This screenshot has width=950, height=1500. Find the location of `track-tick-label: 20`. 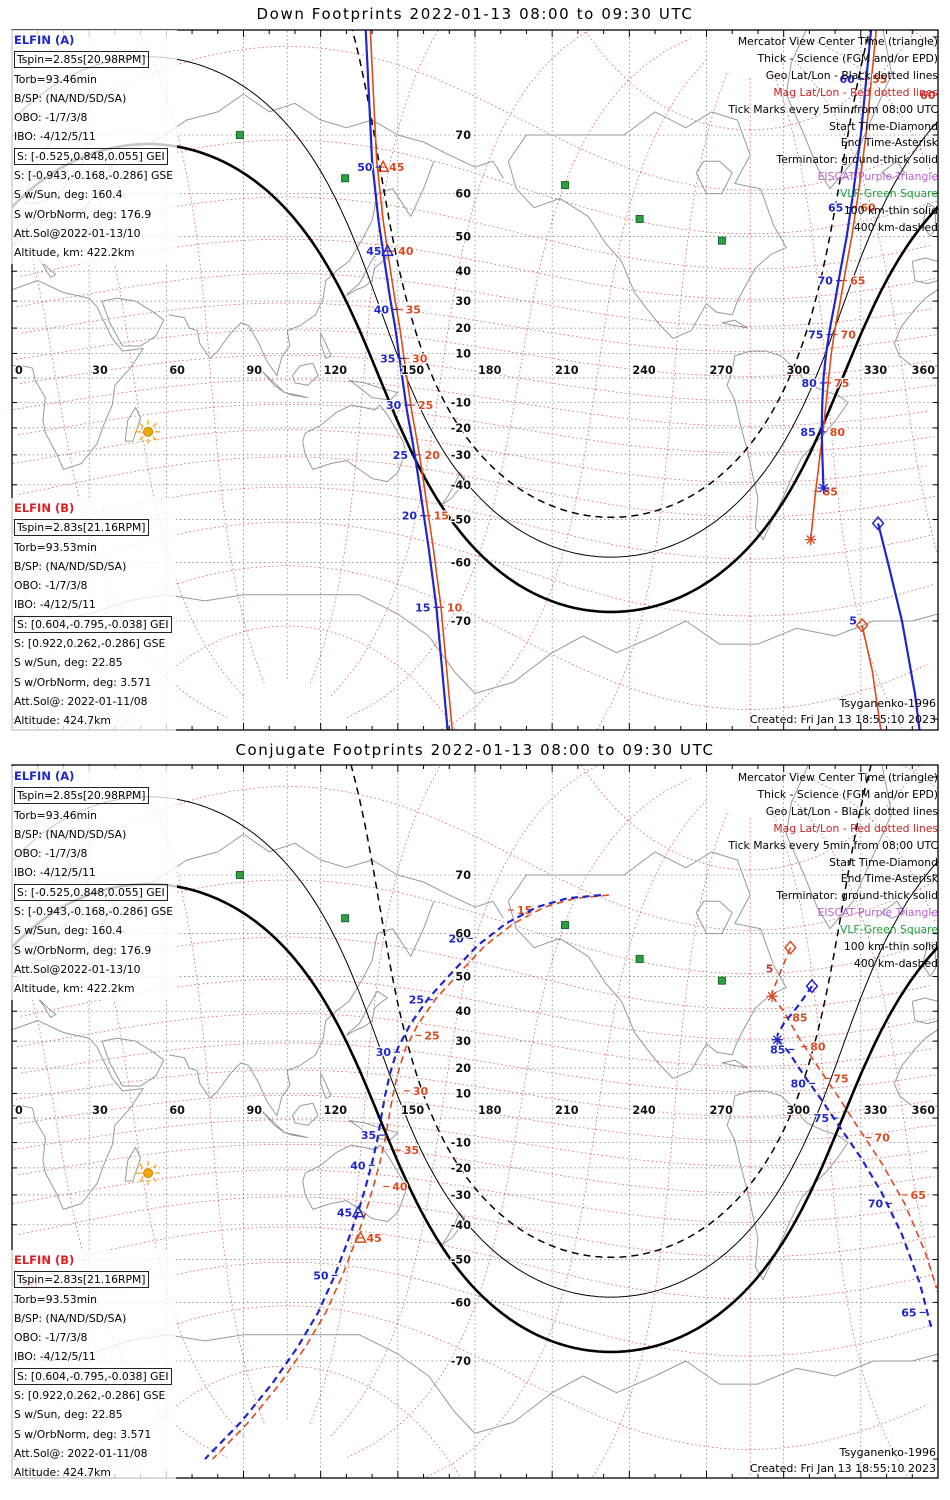

track-tick-label: 20 is located at coordinates (433, 455).